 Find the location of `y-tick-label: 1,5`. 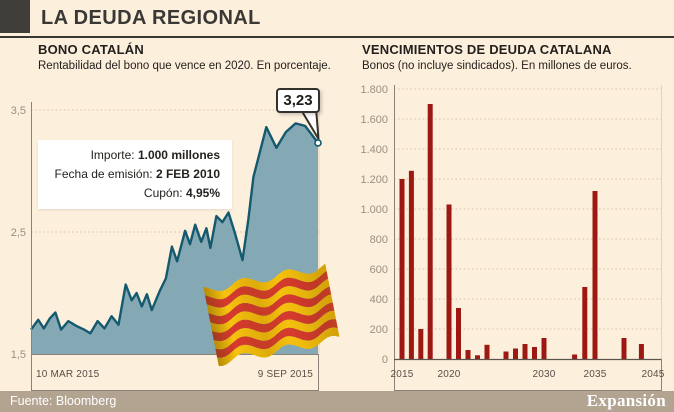

y-tick-label: 1,5 is located at coordinates (18, 355).